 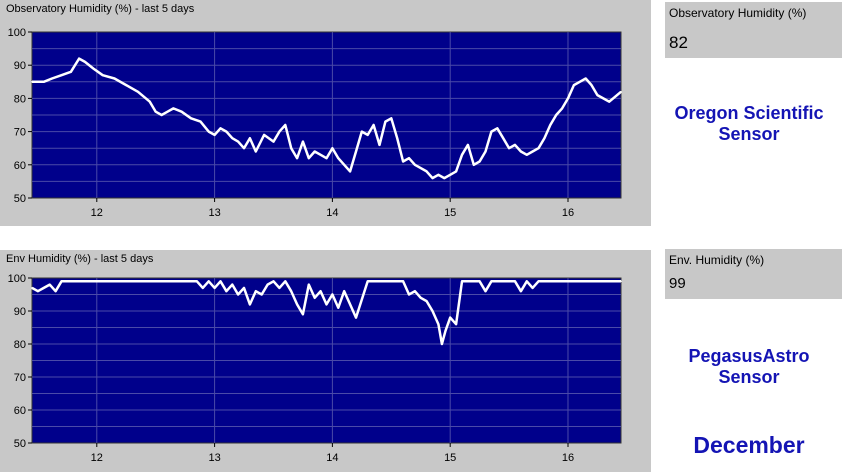 I want to click on pegasus-sensor-label-line2: Sensor, so click(x=749, y=377).